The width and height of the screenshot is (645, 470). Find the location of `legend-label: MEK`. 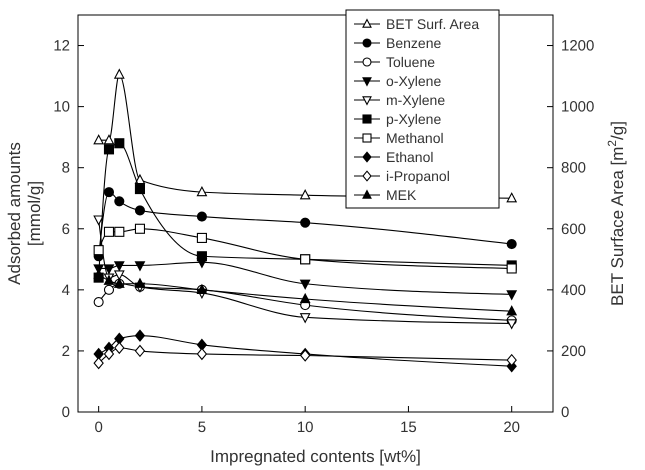

legend-label: MEK is located at coordinates (401, 195).